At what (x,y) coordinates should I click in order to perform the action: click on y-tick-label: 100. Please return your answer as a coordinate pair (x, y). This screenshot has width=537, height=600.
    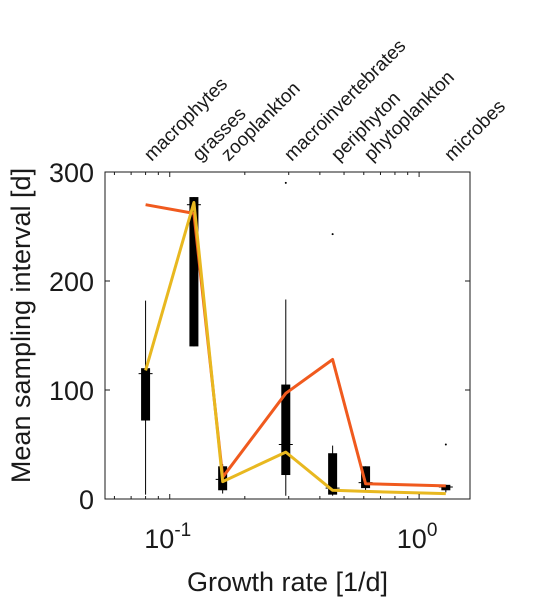
    Looking at the image, I should click on (71, 391).